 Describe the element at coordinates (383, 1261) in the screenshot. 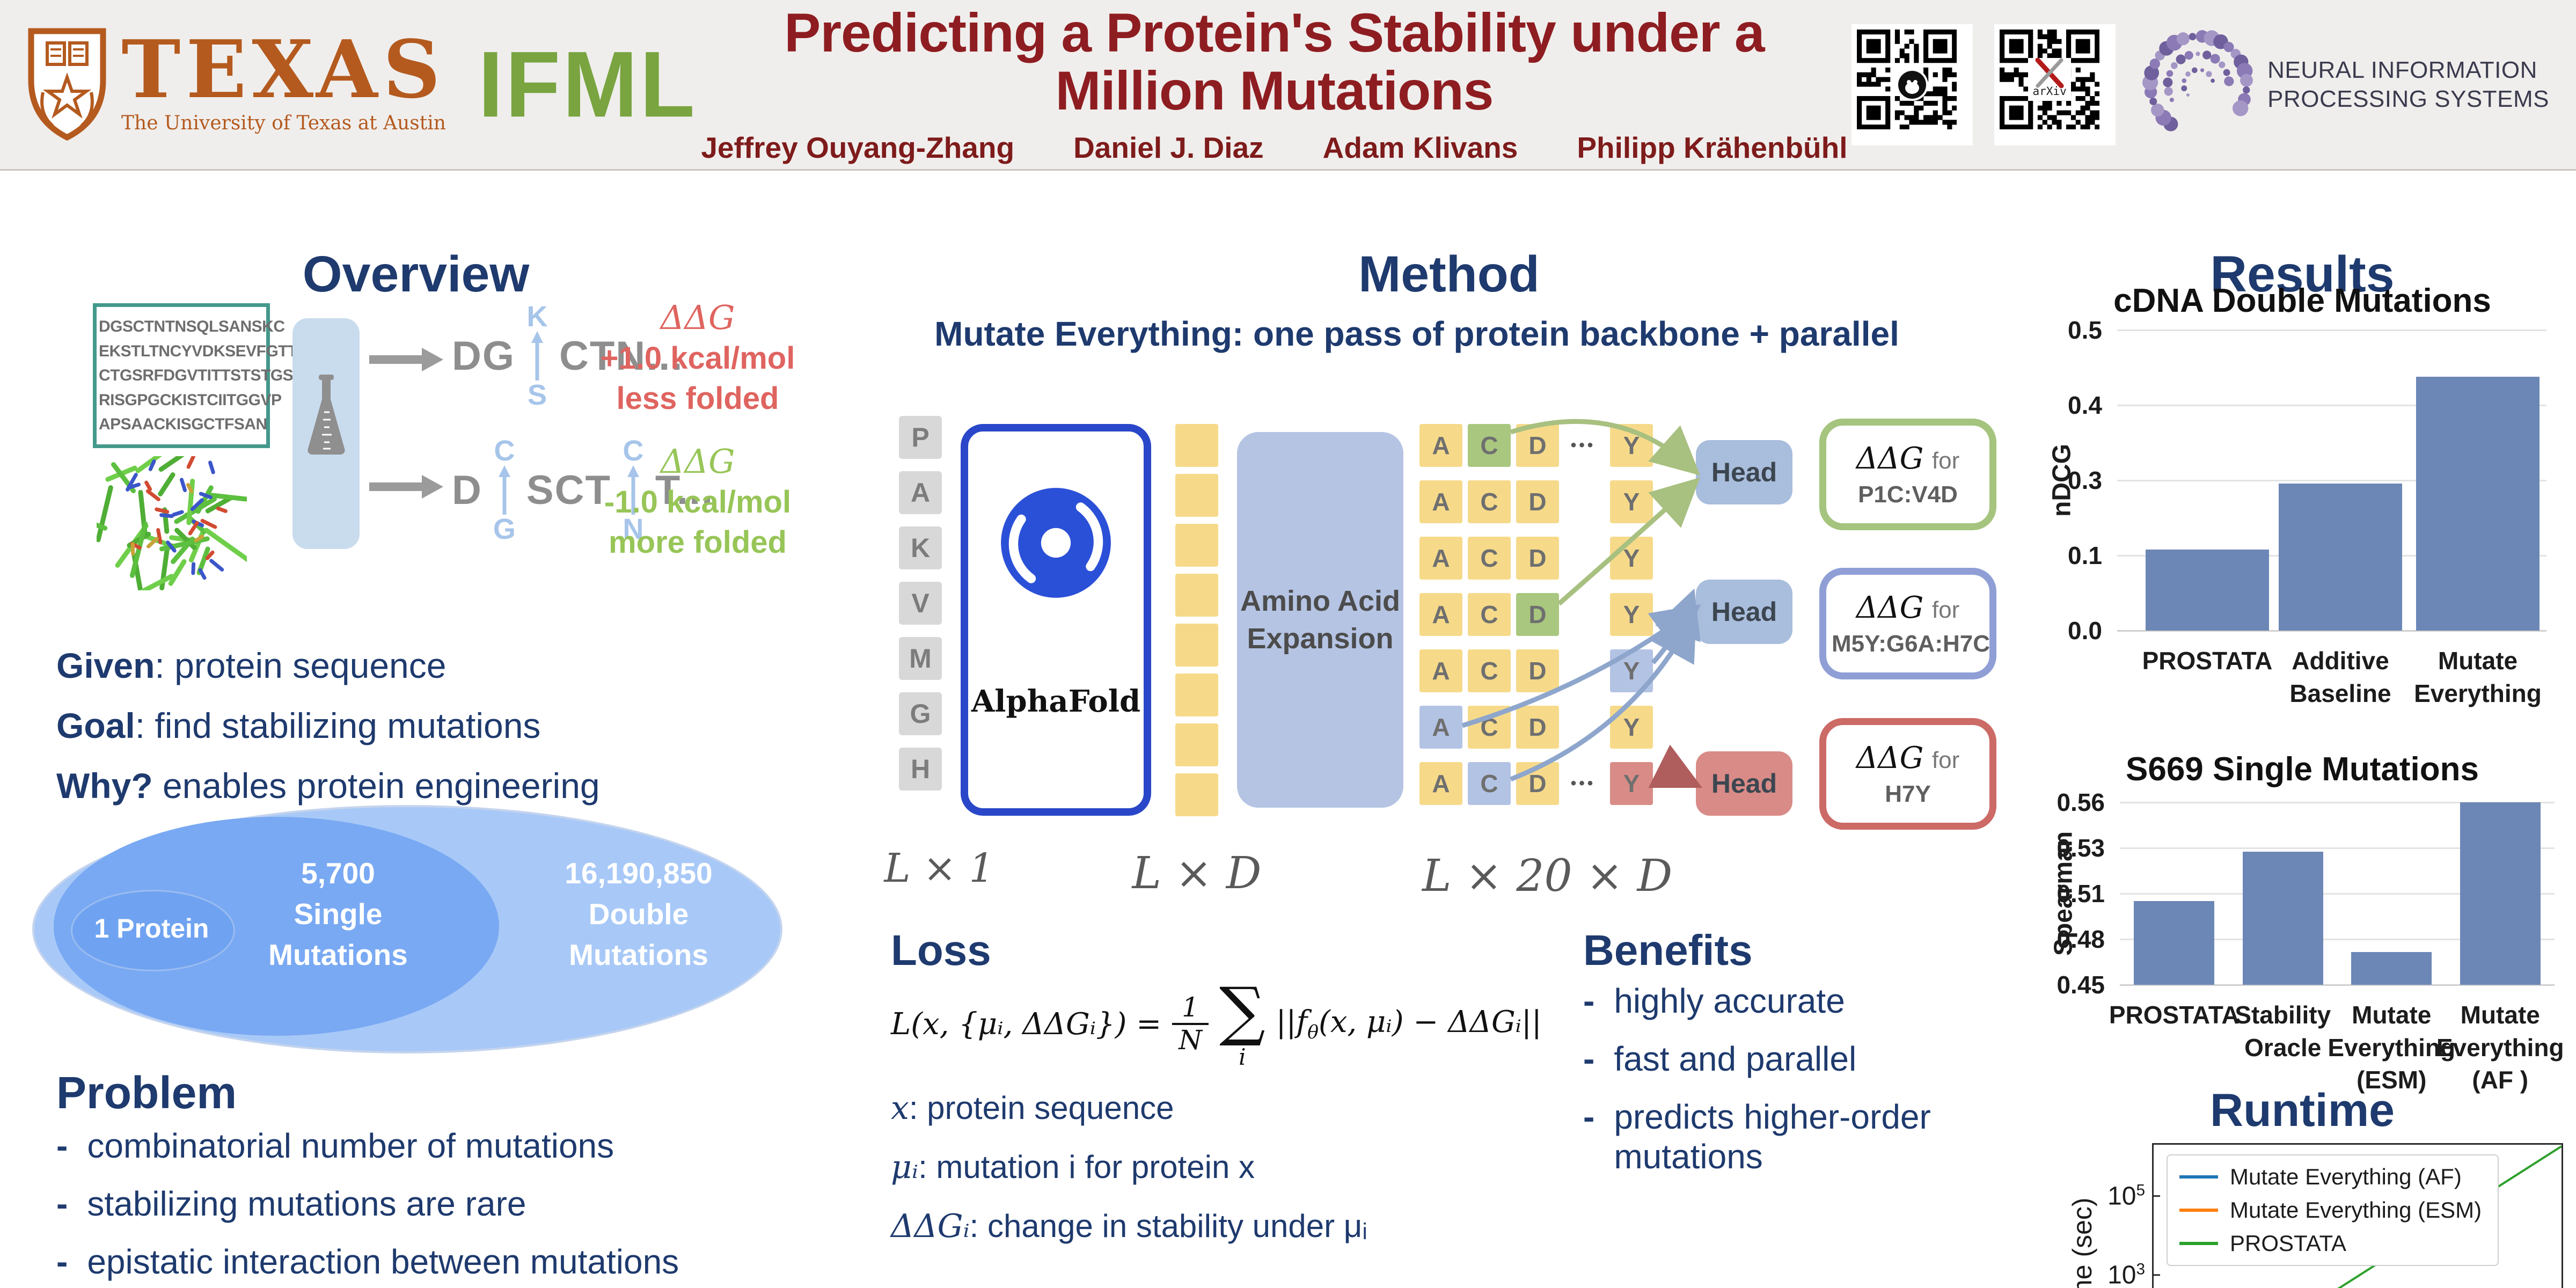

I see `bullet-text: epistatic interaction between mutations` at that location.